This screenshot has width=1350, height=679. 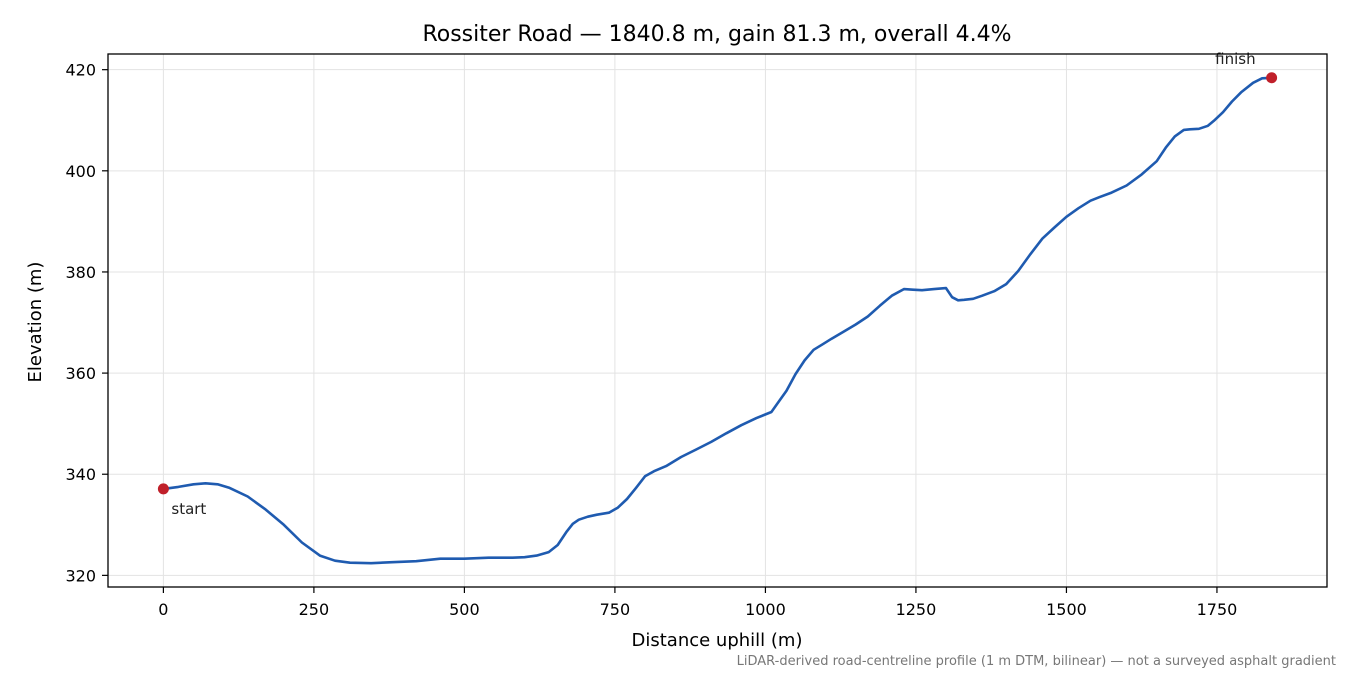 What do you see at coordinates (717, 640) in the screenshot?
I see `x-axis-label: Distance uphill (m)` at bounding box center [717, 640].